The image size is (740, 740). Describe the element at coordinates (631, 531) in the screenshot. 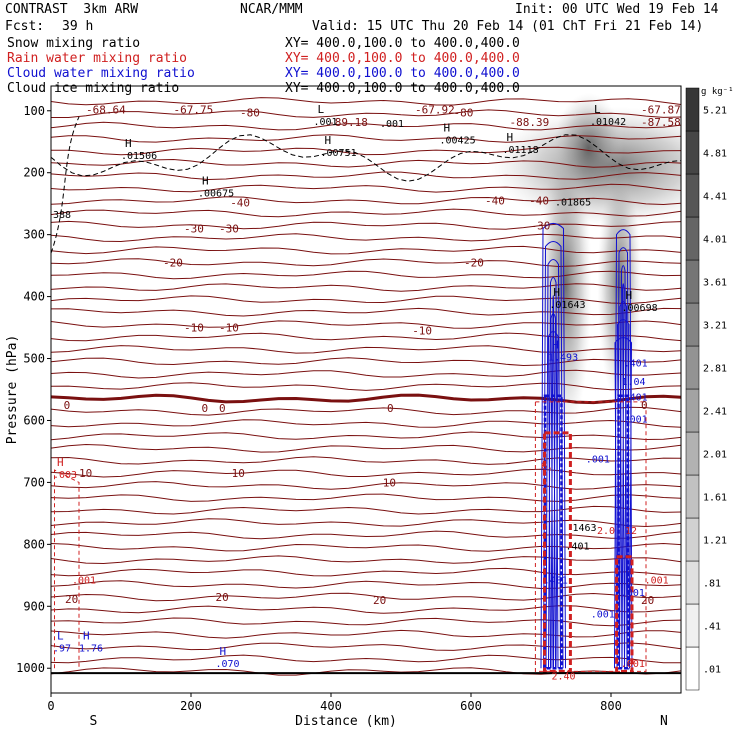

I see `extremum-value: 12` at that location.